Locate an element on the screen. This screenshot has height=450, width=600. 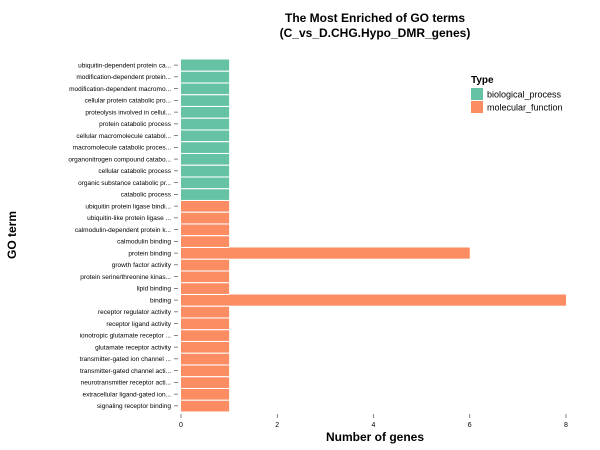
x-axis: 0 2 4 6 8 is located at coordinates (373, 421).